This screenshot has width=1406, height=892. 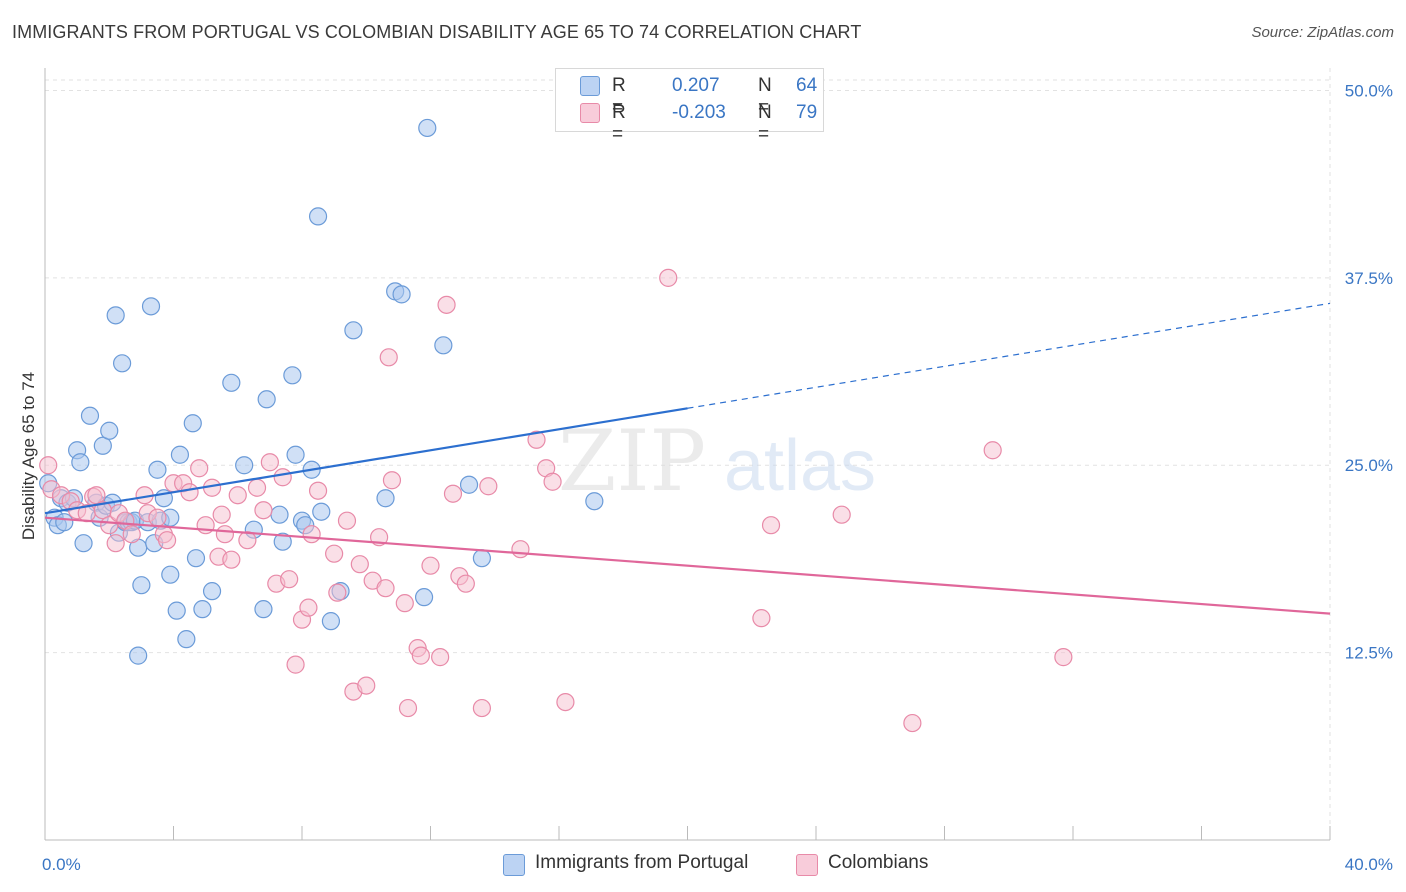 I want to click on watermark: ZIP atlas, so click(x=717, y=461).